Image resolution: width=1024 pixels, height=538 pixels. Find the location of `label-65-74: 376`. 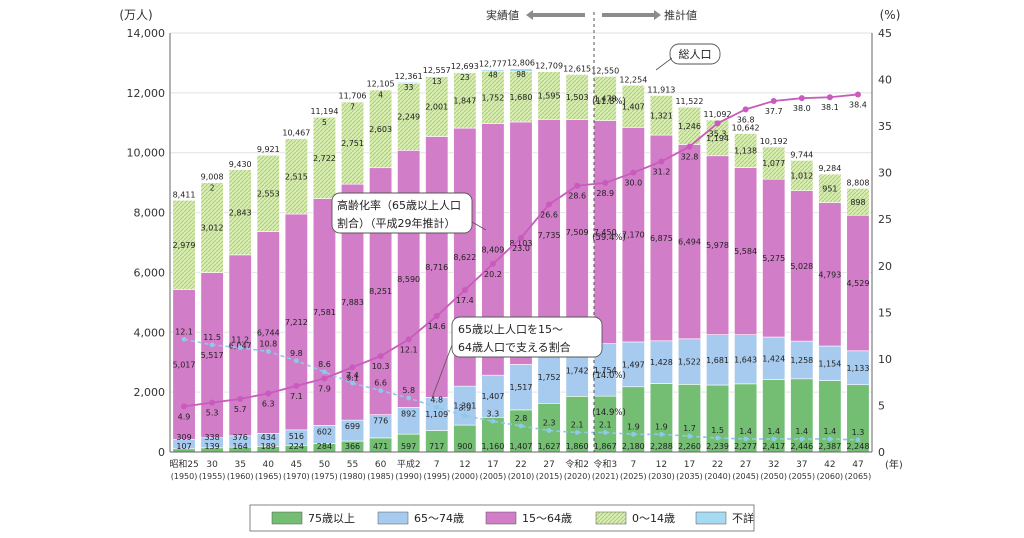

label-65-74: 376 is located at coordinates (240, 437).